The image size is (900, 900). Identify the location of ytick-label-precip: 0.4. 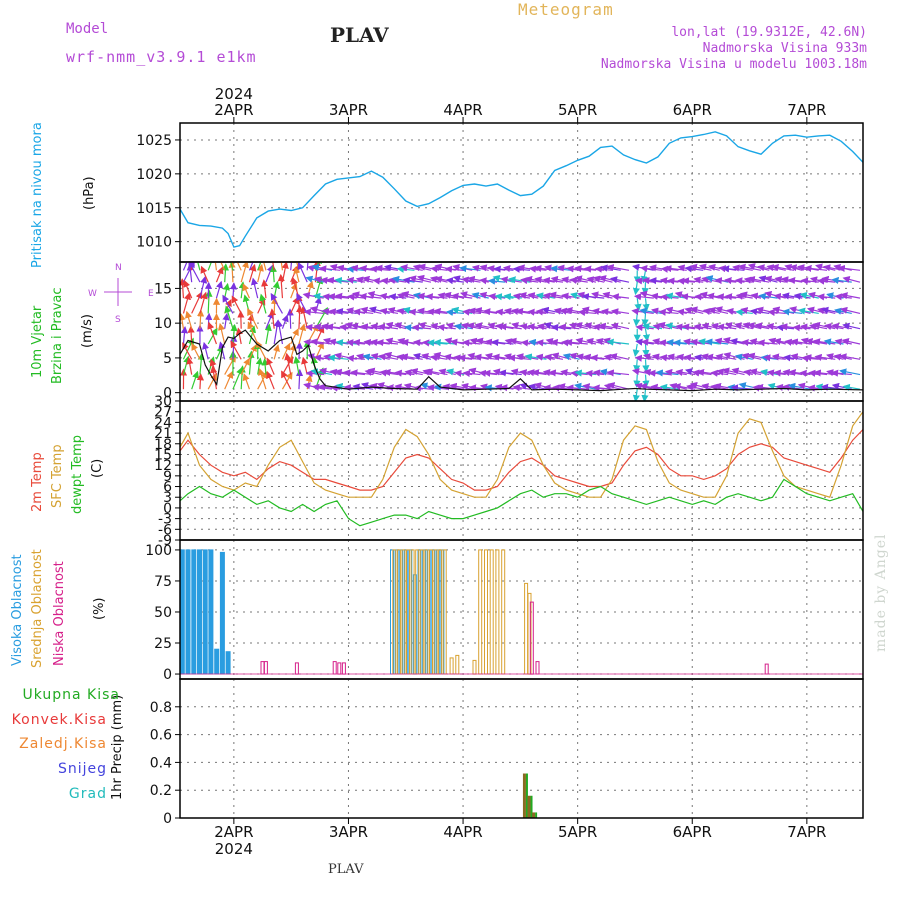
(161, 763).